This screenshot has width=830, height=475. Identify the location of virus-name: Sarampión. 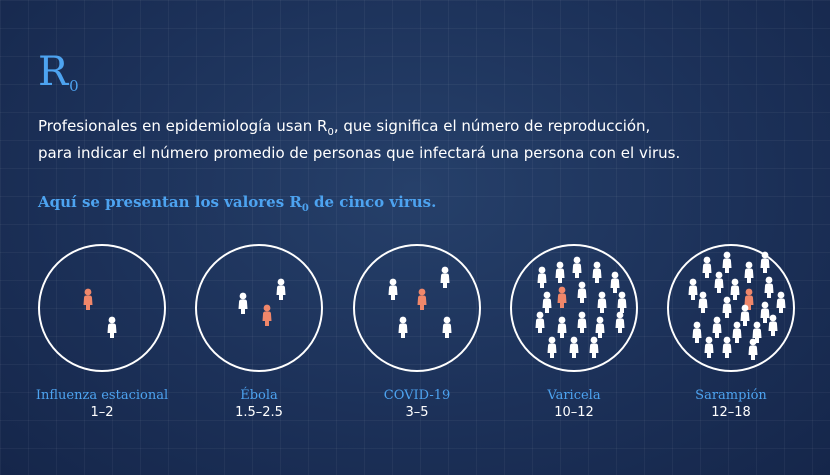
(731, 395).